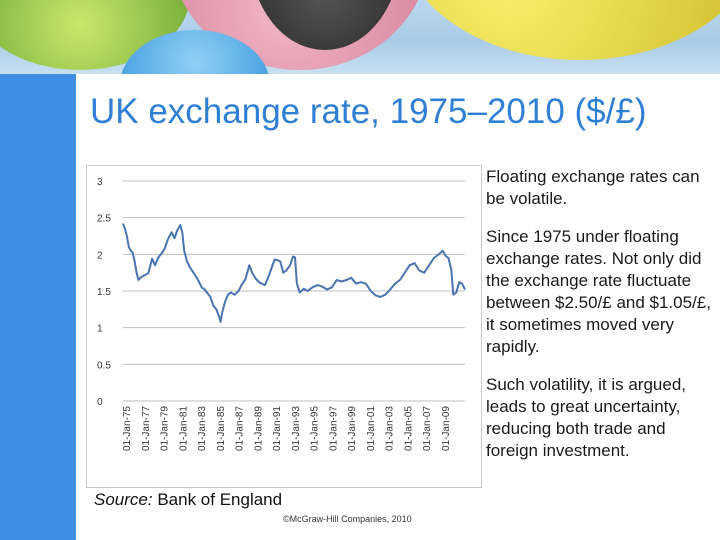 Image resolution: width=720 pixels, height=540 pixels. I want to click on x-tick-label: 01-Jan-93, so click(296, 428).